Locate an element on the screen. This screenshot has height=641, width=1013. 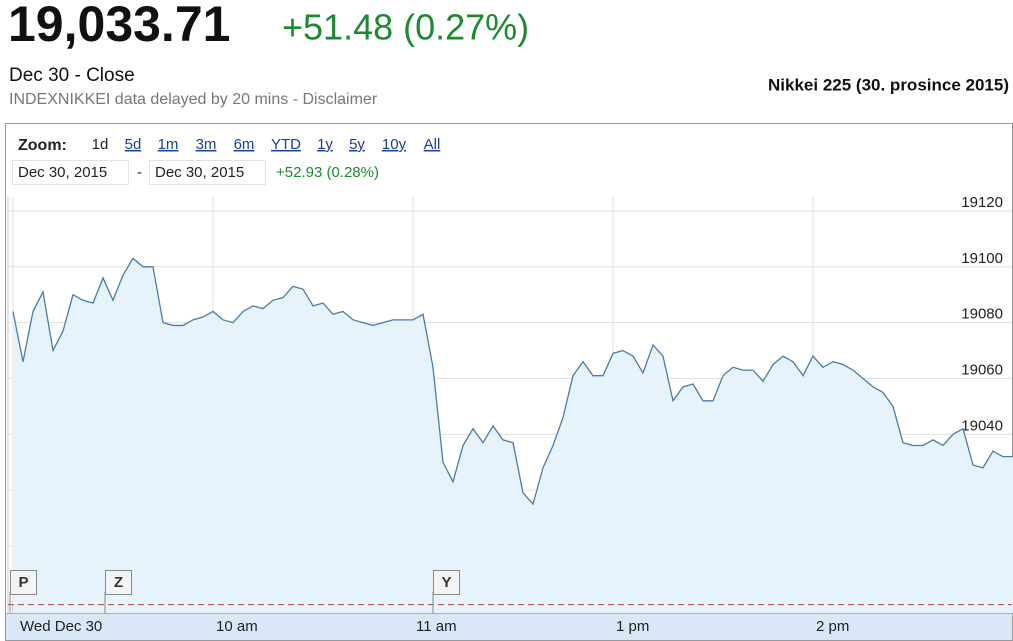
range-from-box is located at coordinates (70, 172).